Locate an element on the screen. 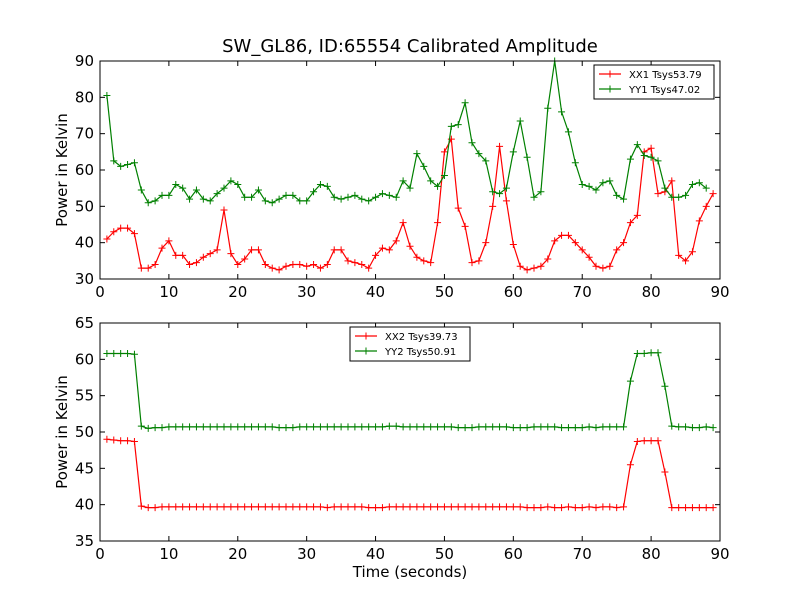 This screenshot has height=600, width=800. y-tick-label: 35 is located at coordinates (84, 541).